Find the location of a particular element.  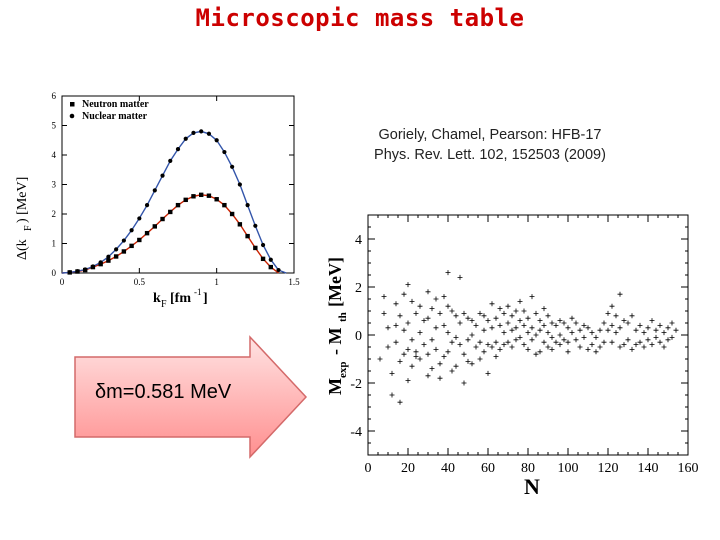

gap-plot-border is located at coordinates (178, 184).